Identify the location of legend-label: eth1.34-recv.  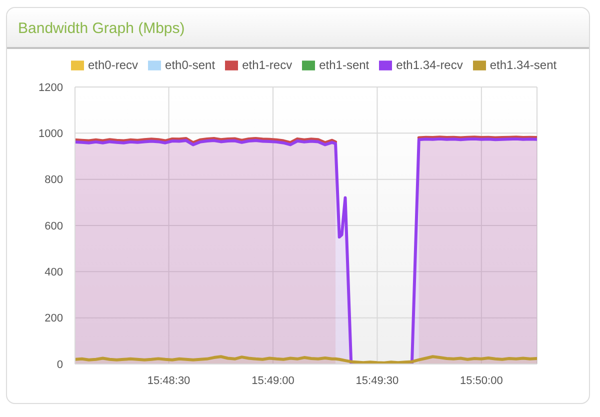
(429, 65).